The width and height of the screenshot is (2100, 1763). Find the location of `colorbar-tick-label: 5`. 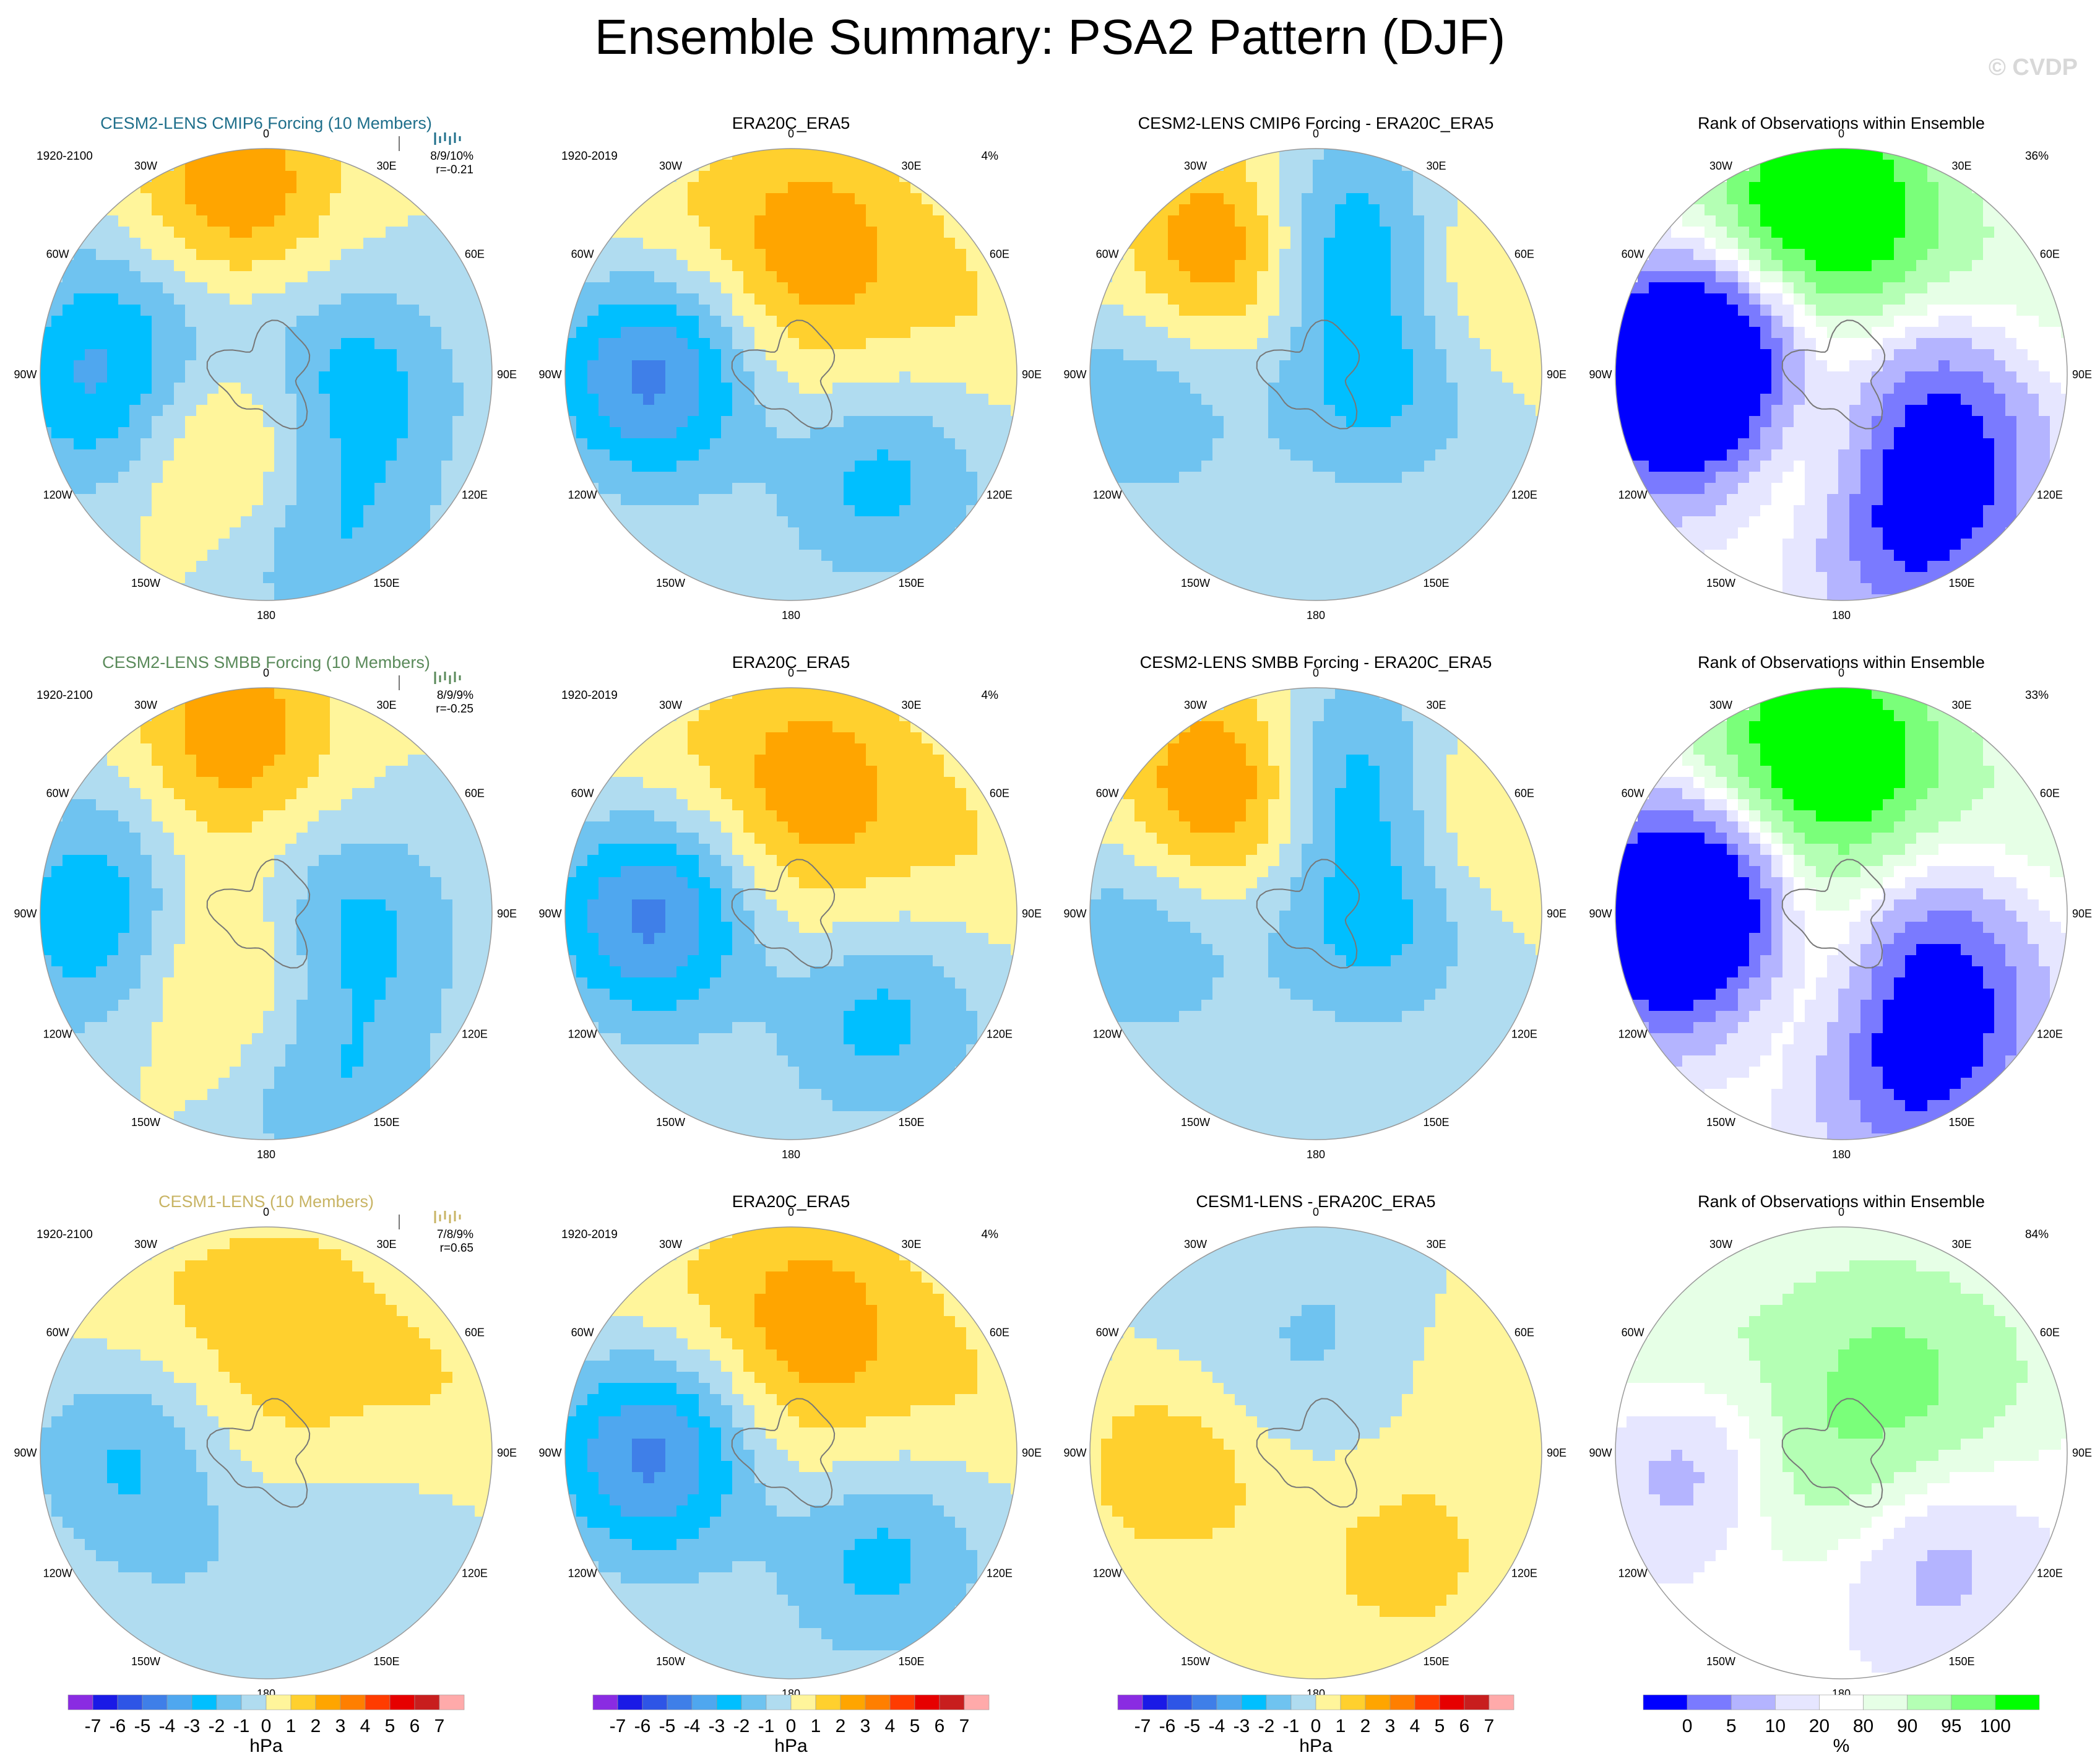

colorbar-tick-label: 5 is located at coordinates (1731, 1726).